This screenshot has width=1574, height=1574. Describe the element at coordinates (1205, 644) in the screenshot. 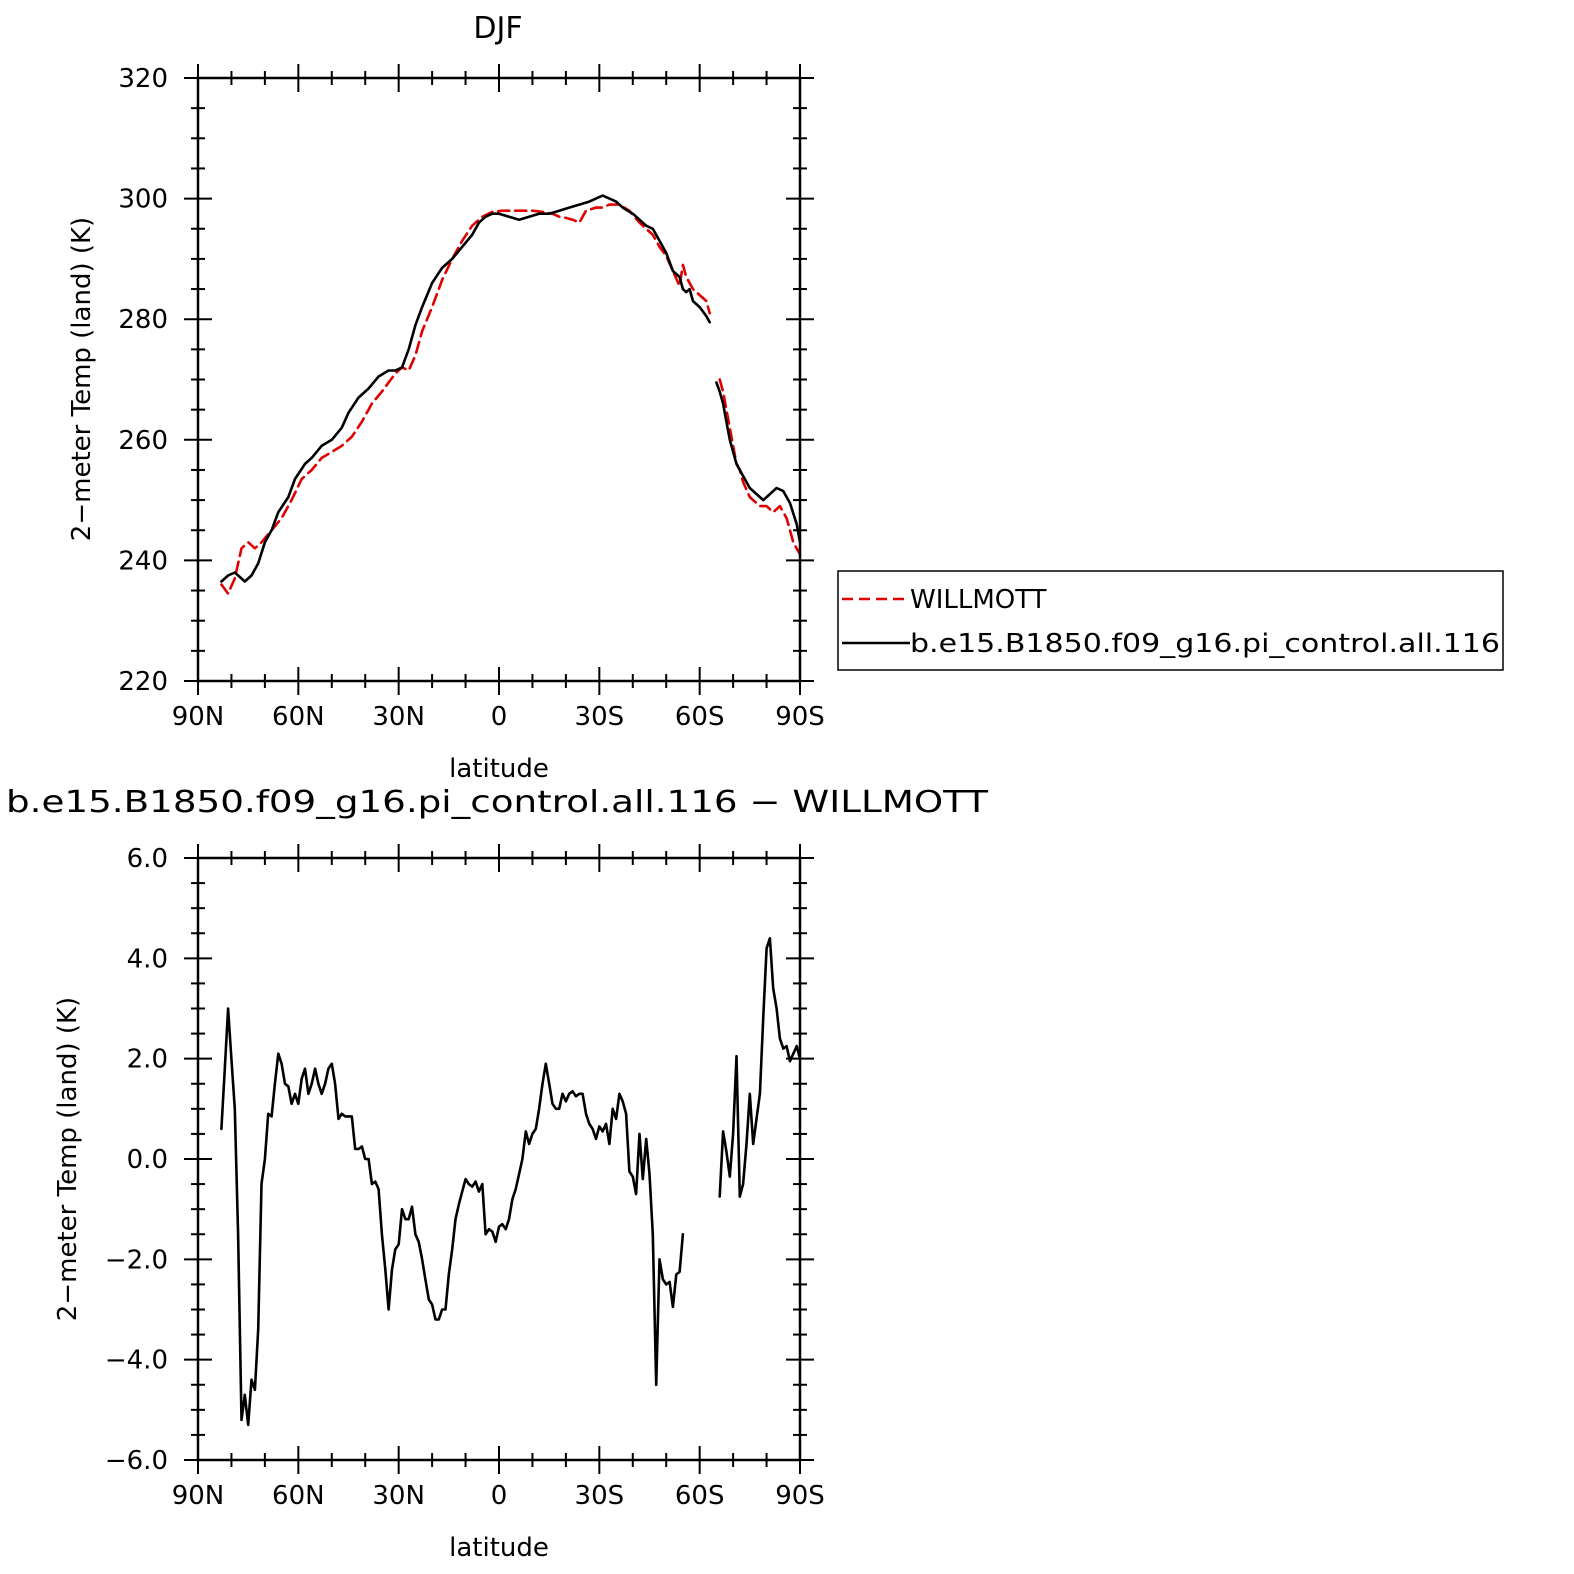

I see `legend-label-model: b.e15.B1850.f09_g16.pi_control.all.116` at that location.